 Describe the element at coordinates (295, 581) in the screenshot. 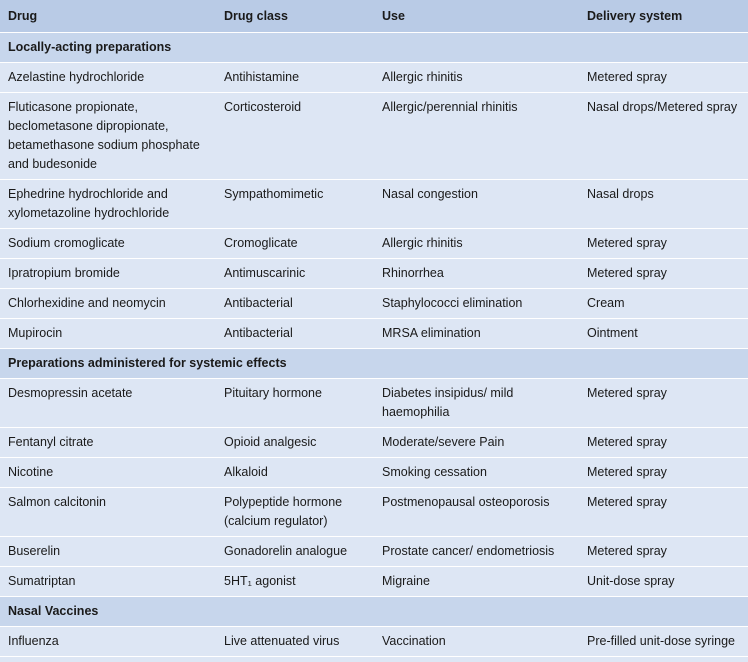

I see `cell-drug-class: 5HT₁ agonist` at that location.